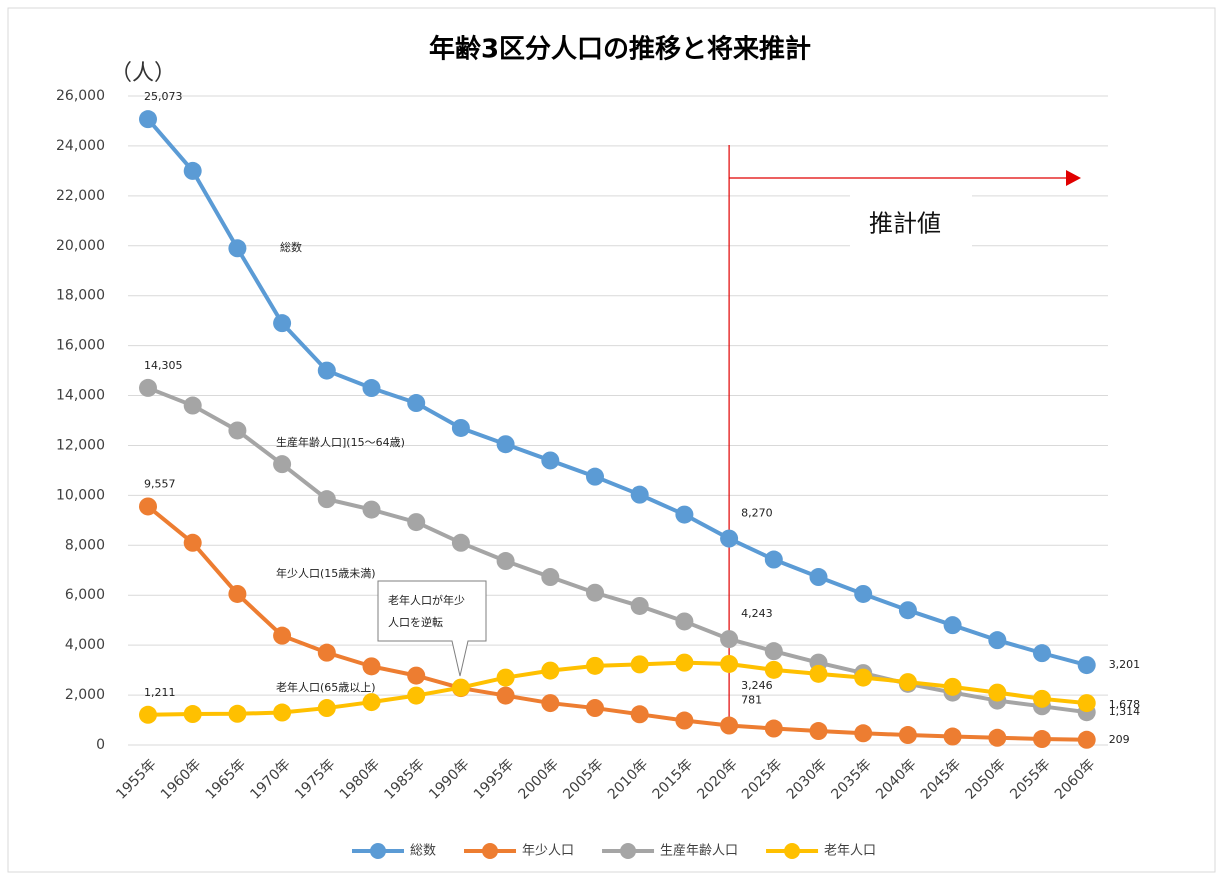 This screenshot has width=1223, height=884. I want to click on y-tick-label: 6,000, so click(85, 595).